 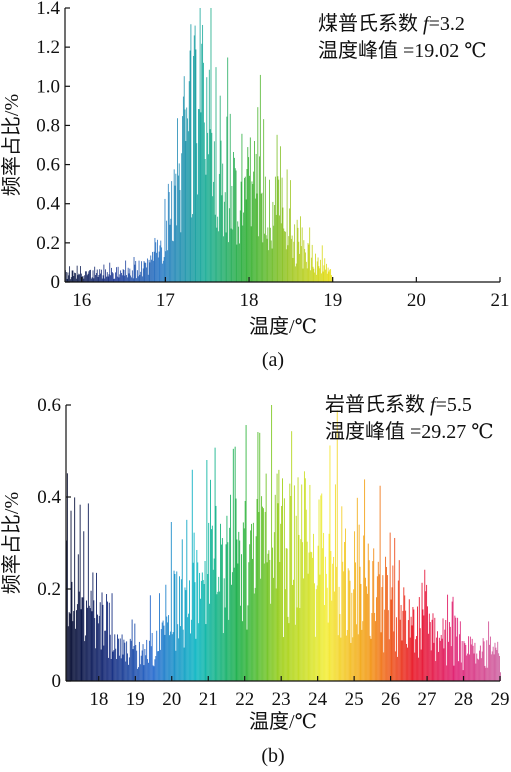 What do you see at coordinates (427, 24) in the screenshot?
I see `chart-a-annotation-1-var: f` at bounding box center [427, 24].